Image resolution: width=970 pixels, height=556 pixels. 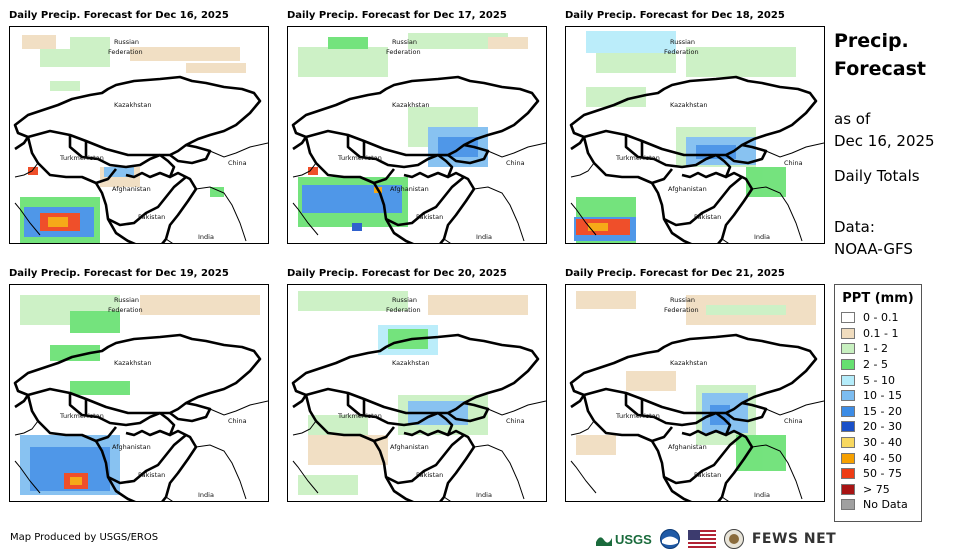 I want to click on panel-title: Daily Precip. Forecast for Dec 17, 2025, so click(x=397, y=15).